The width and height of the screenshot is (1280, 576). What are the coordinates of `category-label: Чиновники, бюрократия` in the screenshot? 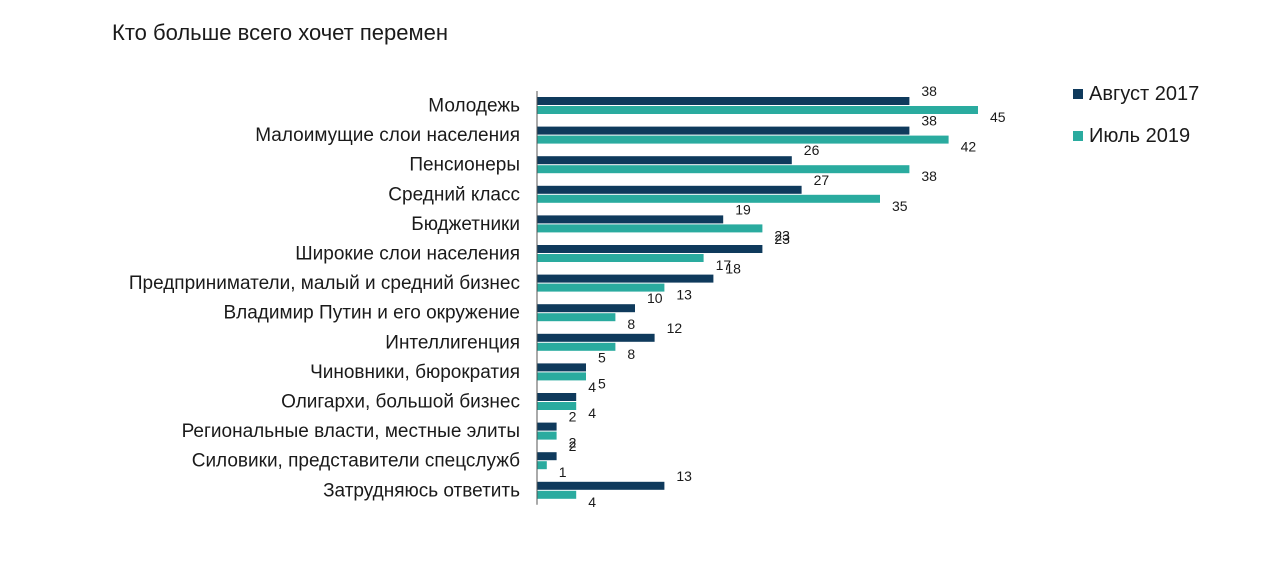 It's located at (415, 372).